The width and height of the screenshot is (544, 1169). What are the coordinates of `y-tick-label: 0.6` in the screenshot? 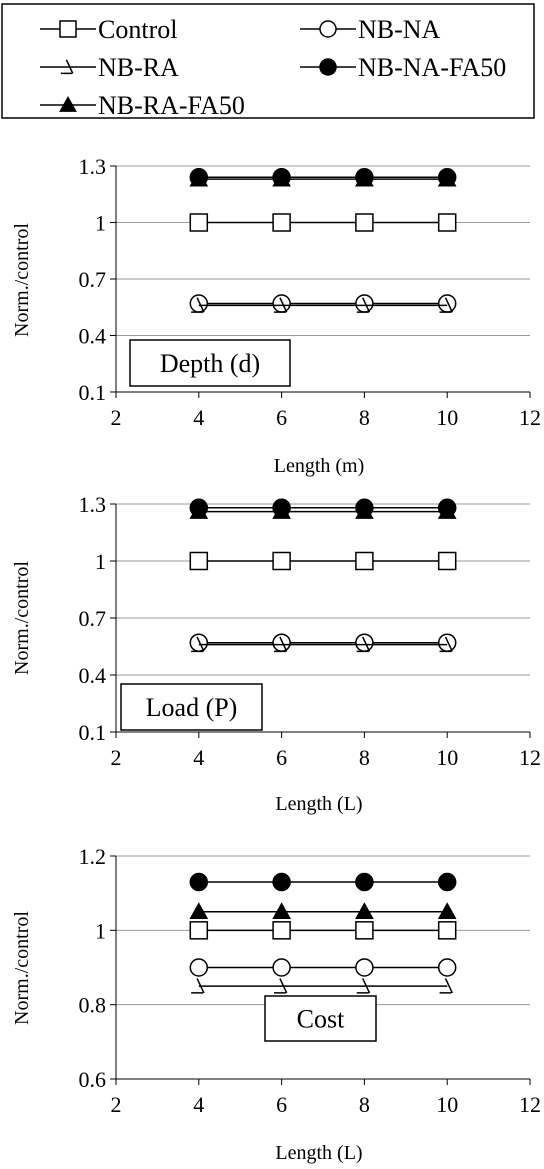 It's located at (93, 1079).